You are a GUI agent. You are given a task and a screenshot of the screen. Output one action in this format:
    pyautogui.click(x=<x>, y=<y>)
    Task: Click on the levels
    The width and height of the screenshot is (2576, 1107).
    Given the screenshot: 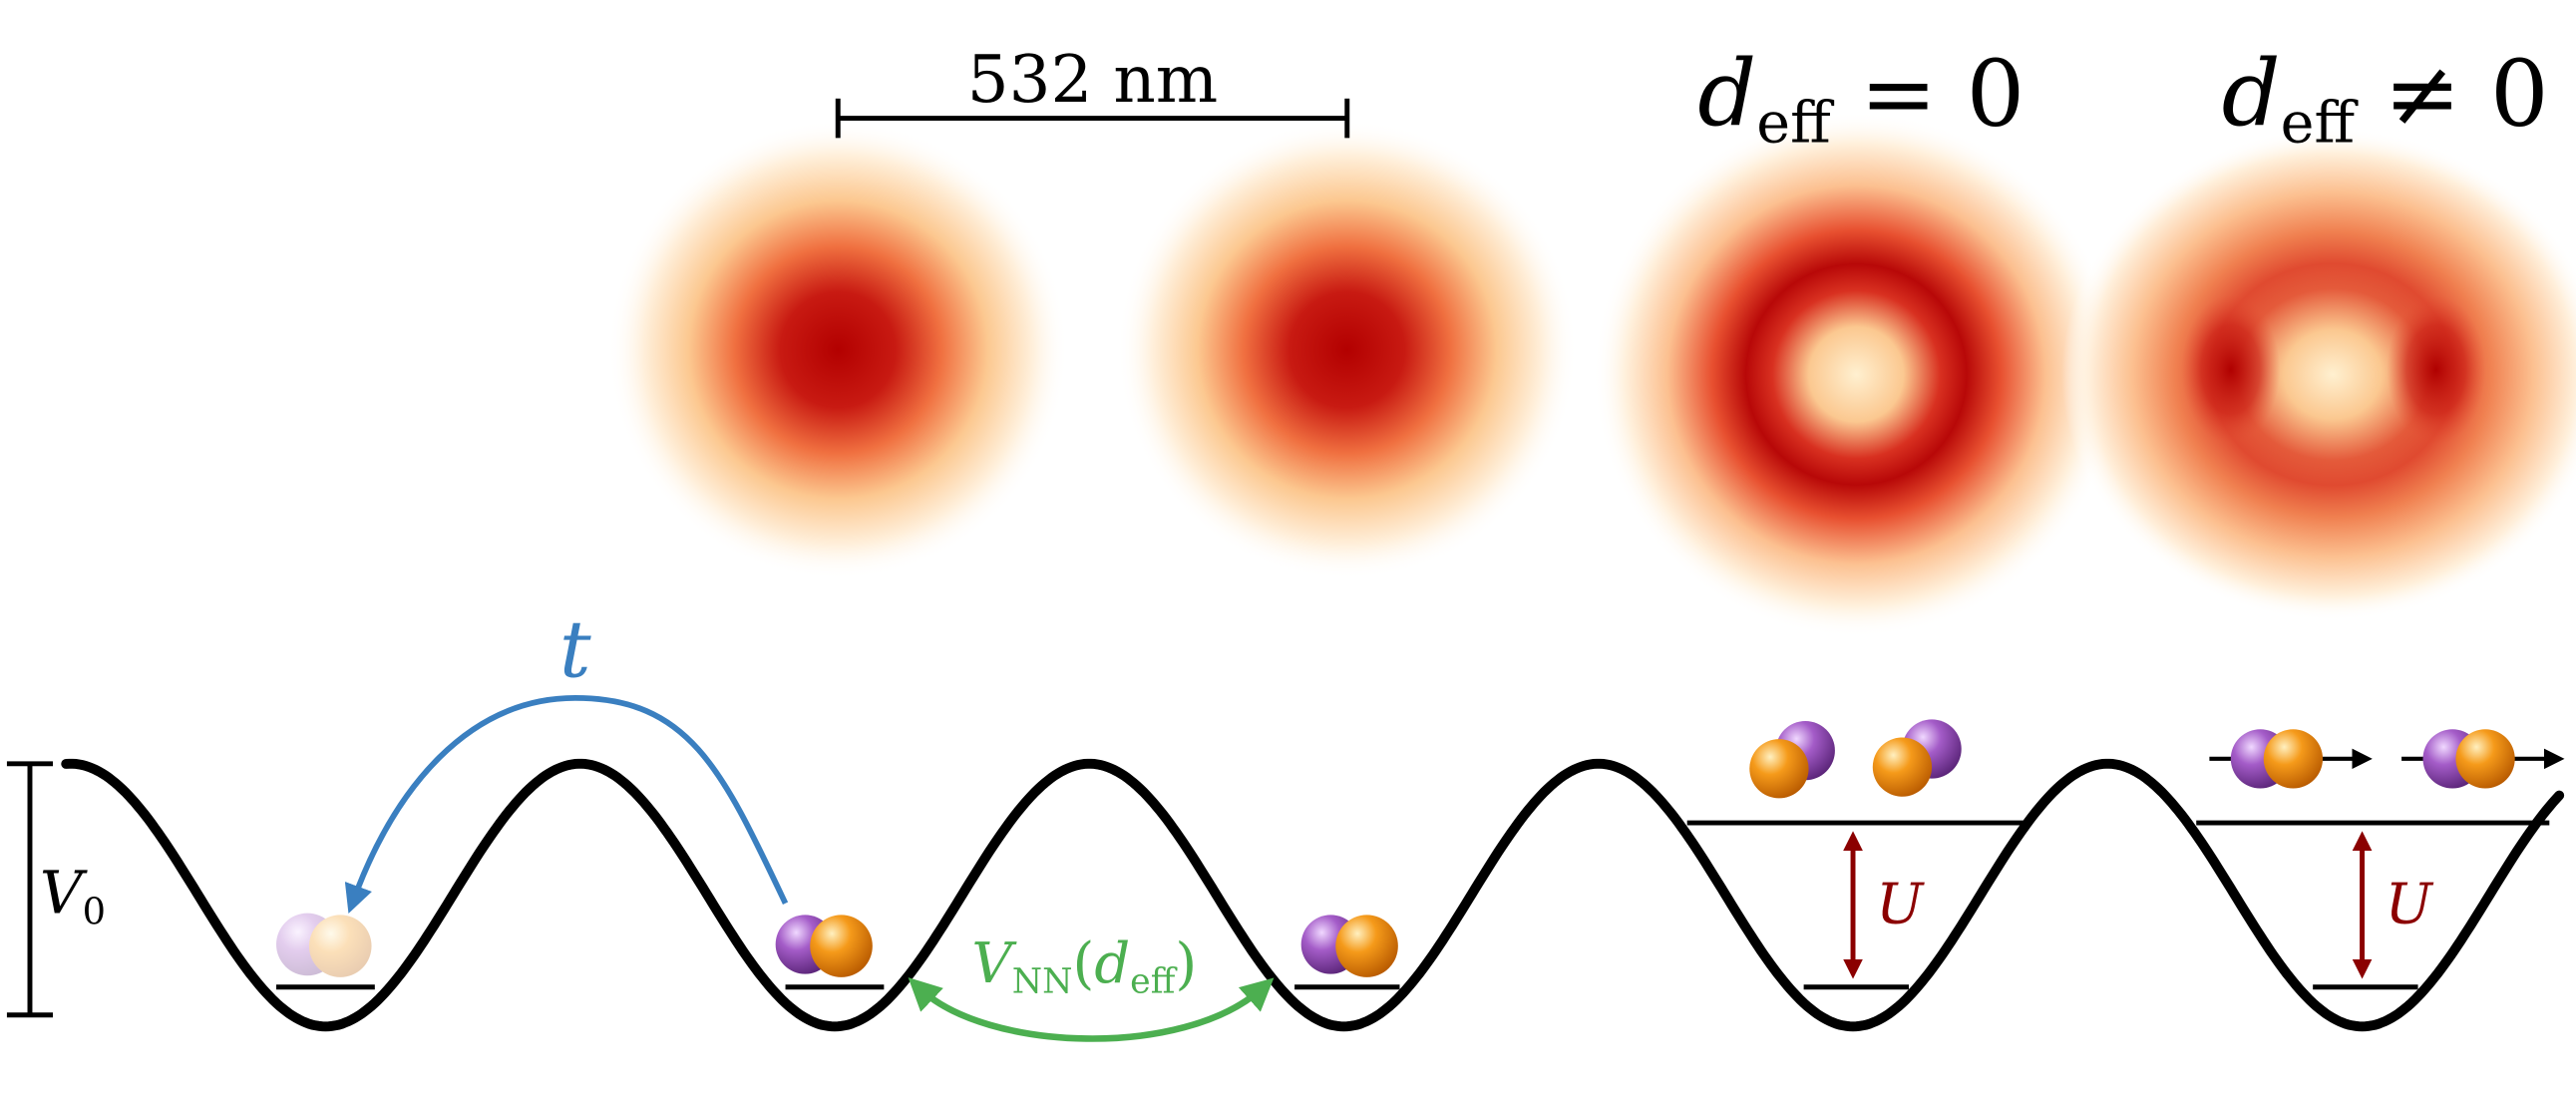 What is the action you would take?
    pyautogui.click(x=1413, y=905)
    